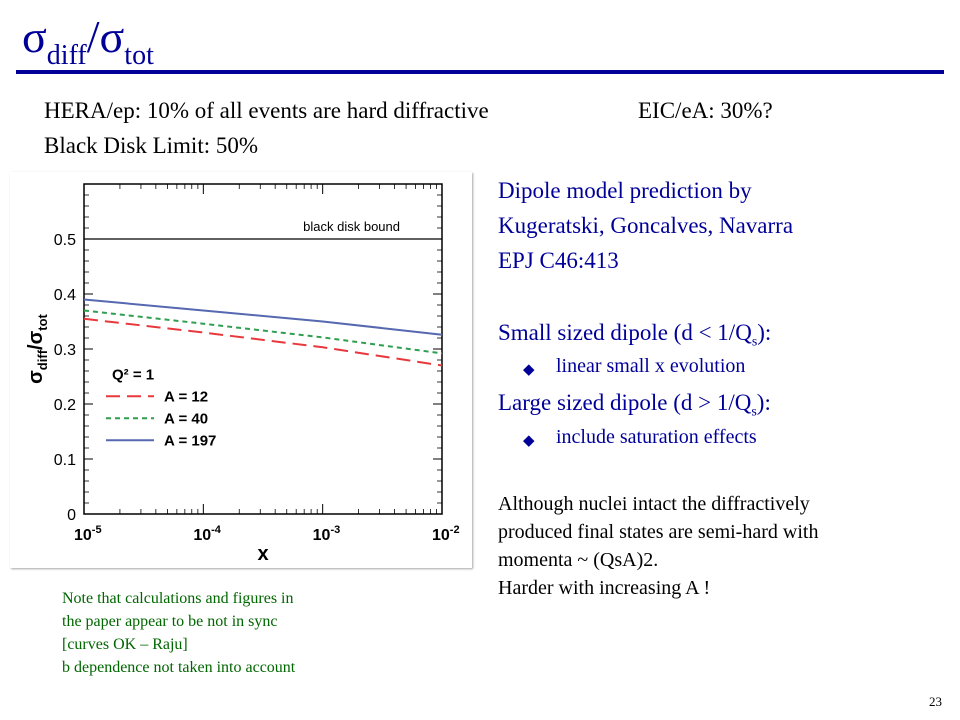 The width and height of the screenshot is (960, 720). I want to click on small-dipole-heading: Small sized dipole (d < 1/Qs):, so click(634, 335).